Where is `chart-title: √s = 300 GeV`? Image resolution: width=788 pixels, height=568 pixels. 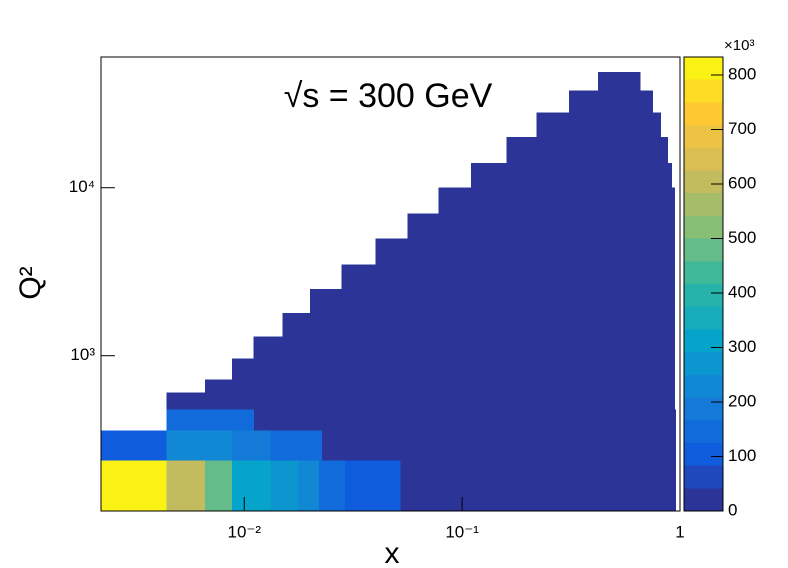
chart-title: √s = 300 GeV is located at coordinates (388, 96).